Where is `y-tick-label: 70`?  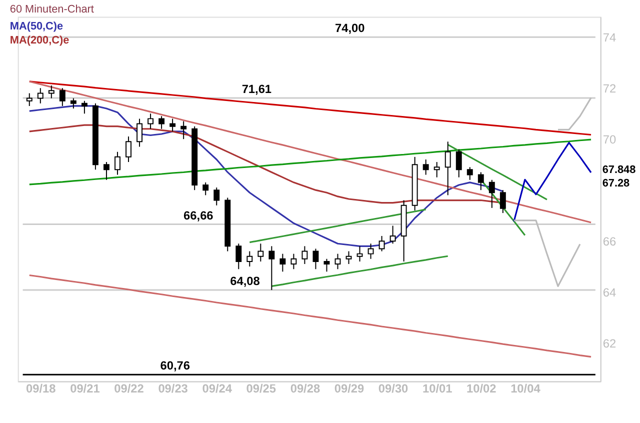
y-tick-label: 70 is located at coordinates (609, 139).